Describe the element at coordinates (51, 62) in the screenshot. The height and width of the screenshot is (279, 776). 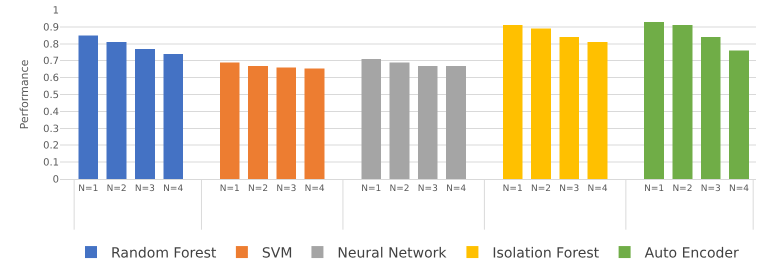
I see `y-tick-label: 0.7` at that location.